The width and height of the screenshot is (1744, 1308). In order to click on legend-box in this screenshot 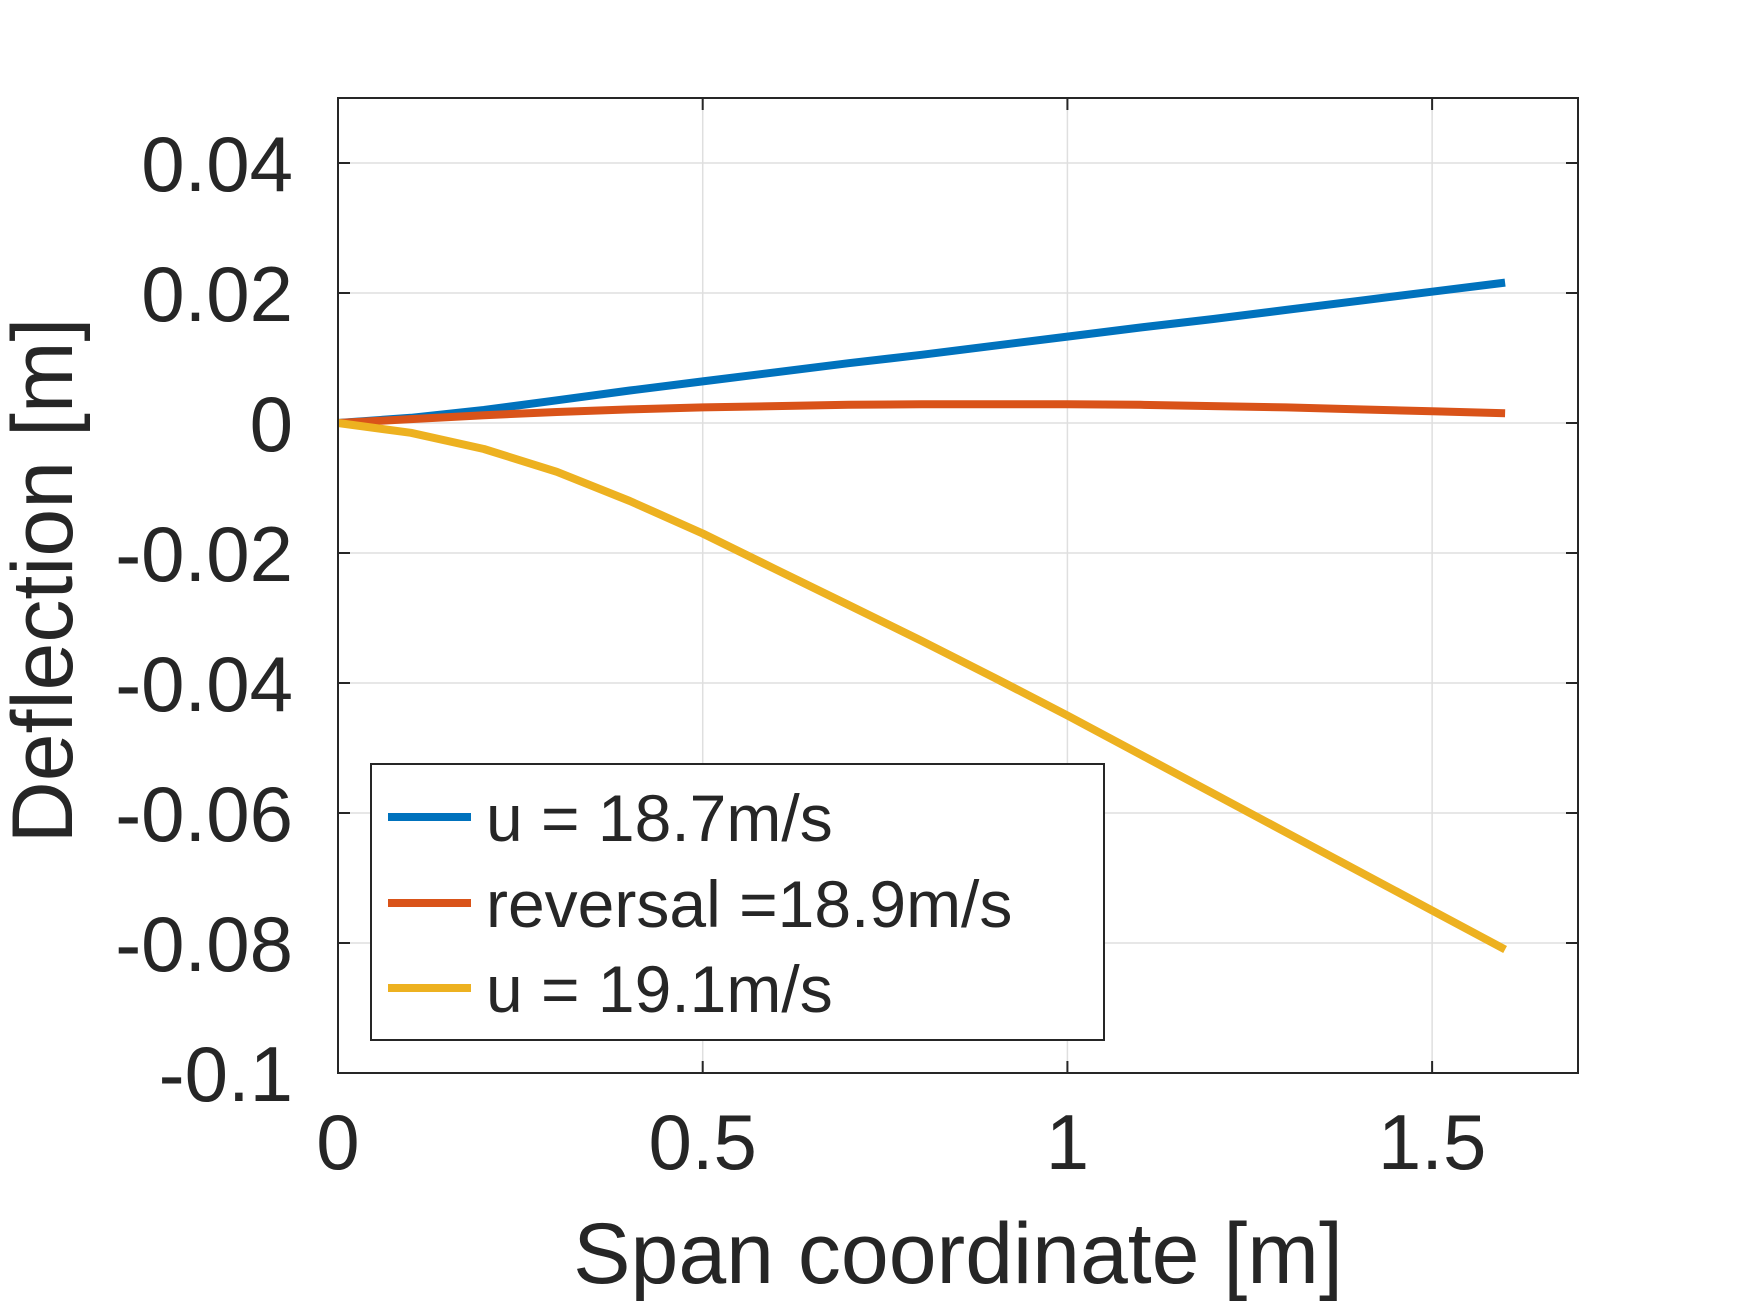, I will do `click(737, 902)`.